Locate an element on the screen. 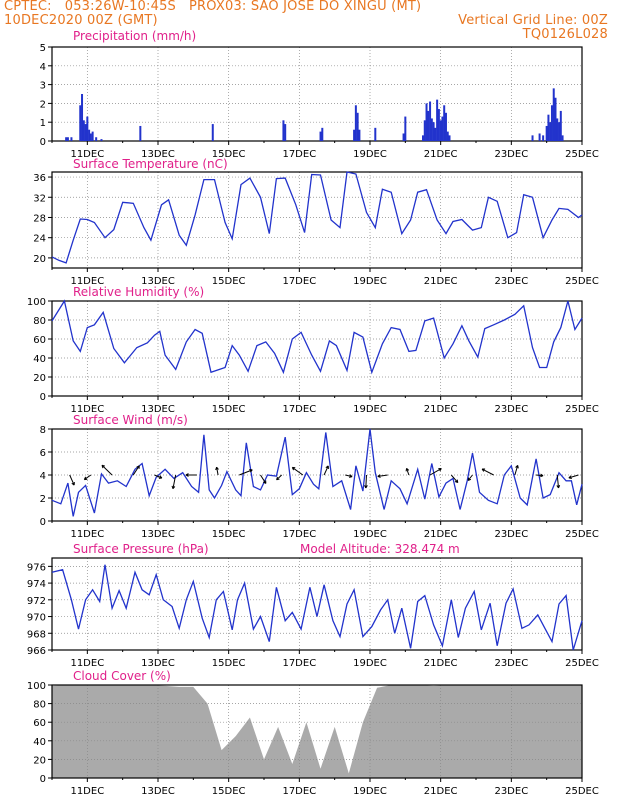 Image resolution: width=618 pixels, height=800 pixels. x-tick-label: 25DEC is located at coordinates (582, 154).